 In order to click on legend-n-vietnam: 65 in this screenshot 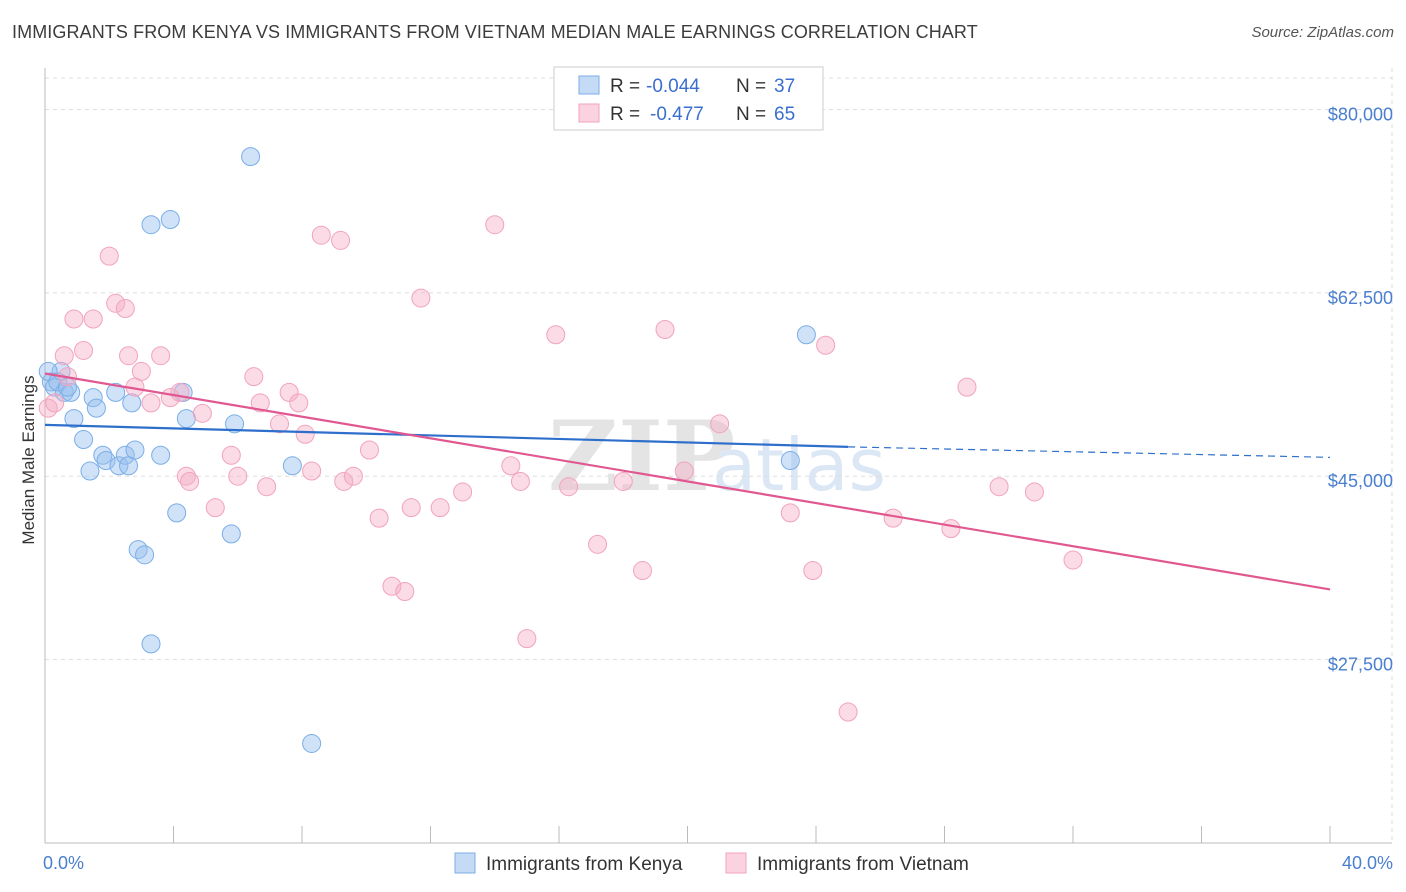, I will do `click(784, 114)`.